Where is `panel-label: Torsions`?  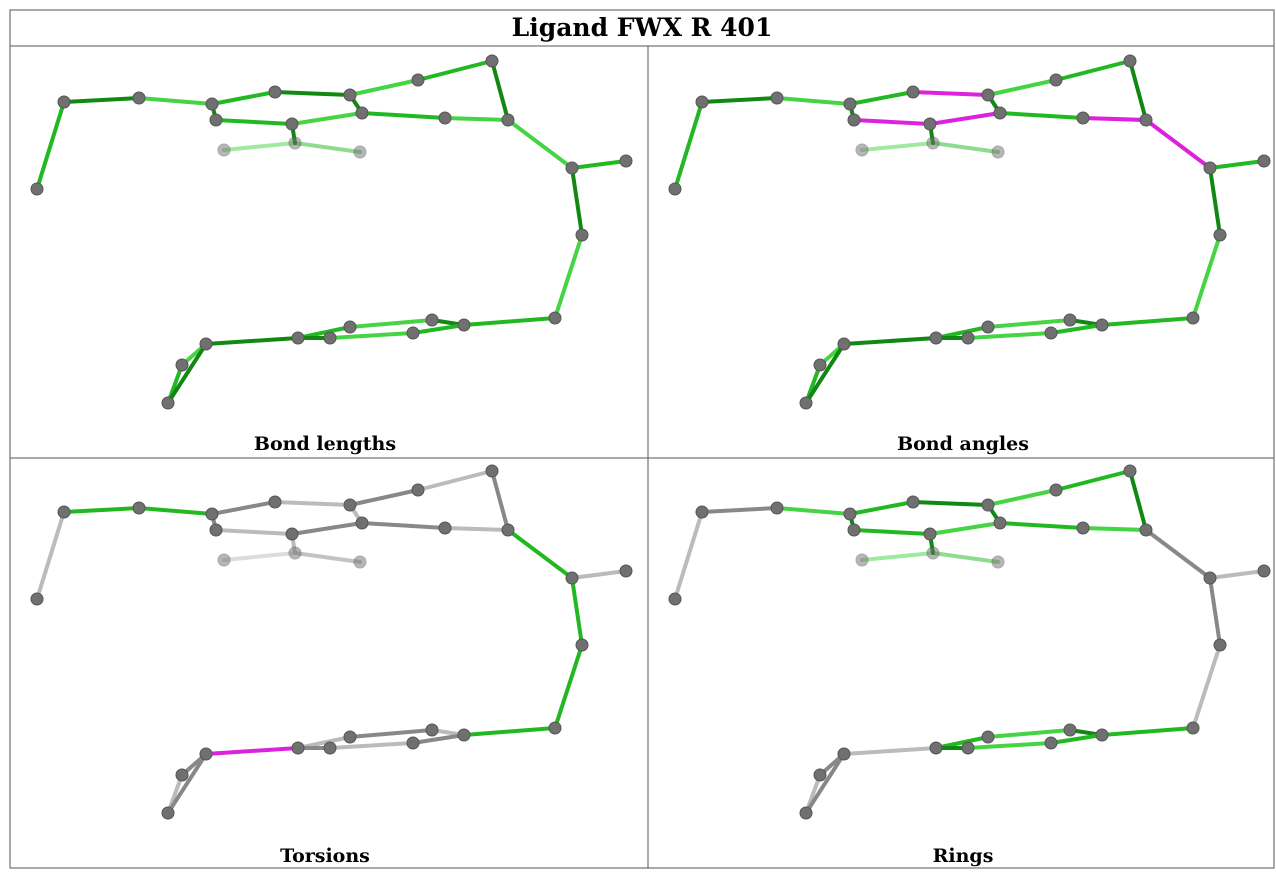
panel-label: Torsions is located at coordinates (325, 856).